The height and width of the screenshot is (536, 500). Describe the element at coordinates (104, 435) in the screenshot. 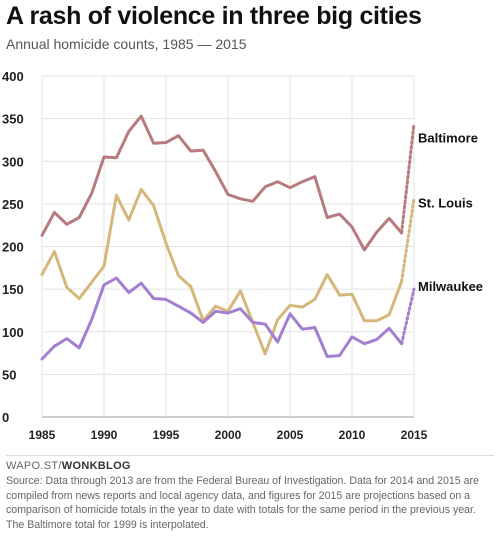

I see `x-tick-label: 1990` at that location.